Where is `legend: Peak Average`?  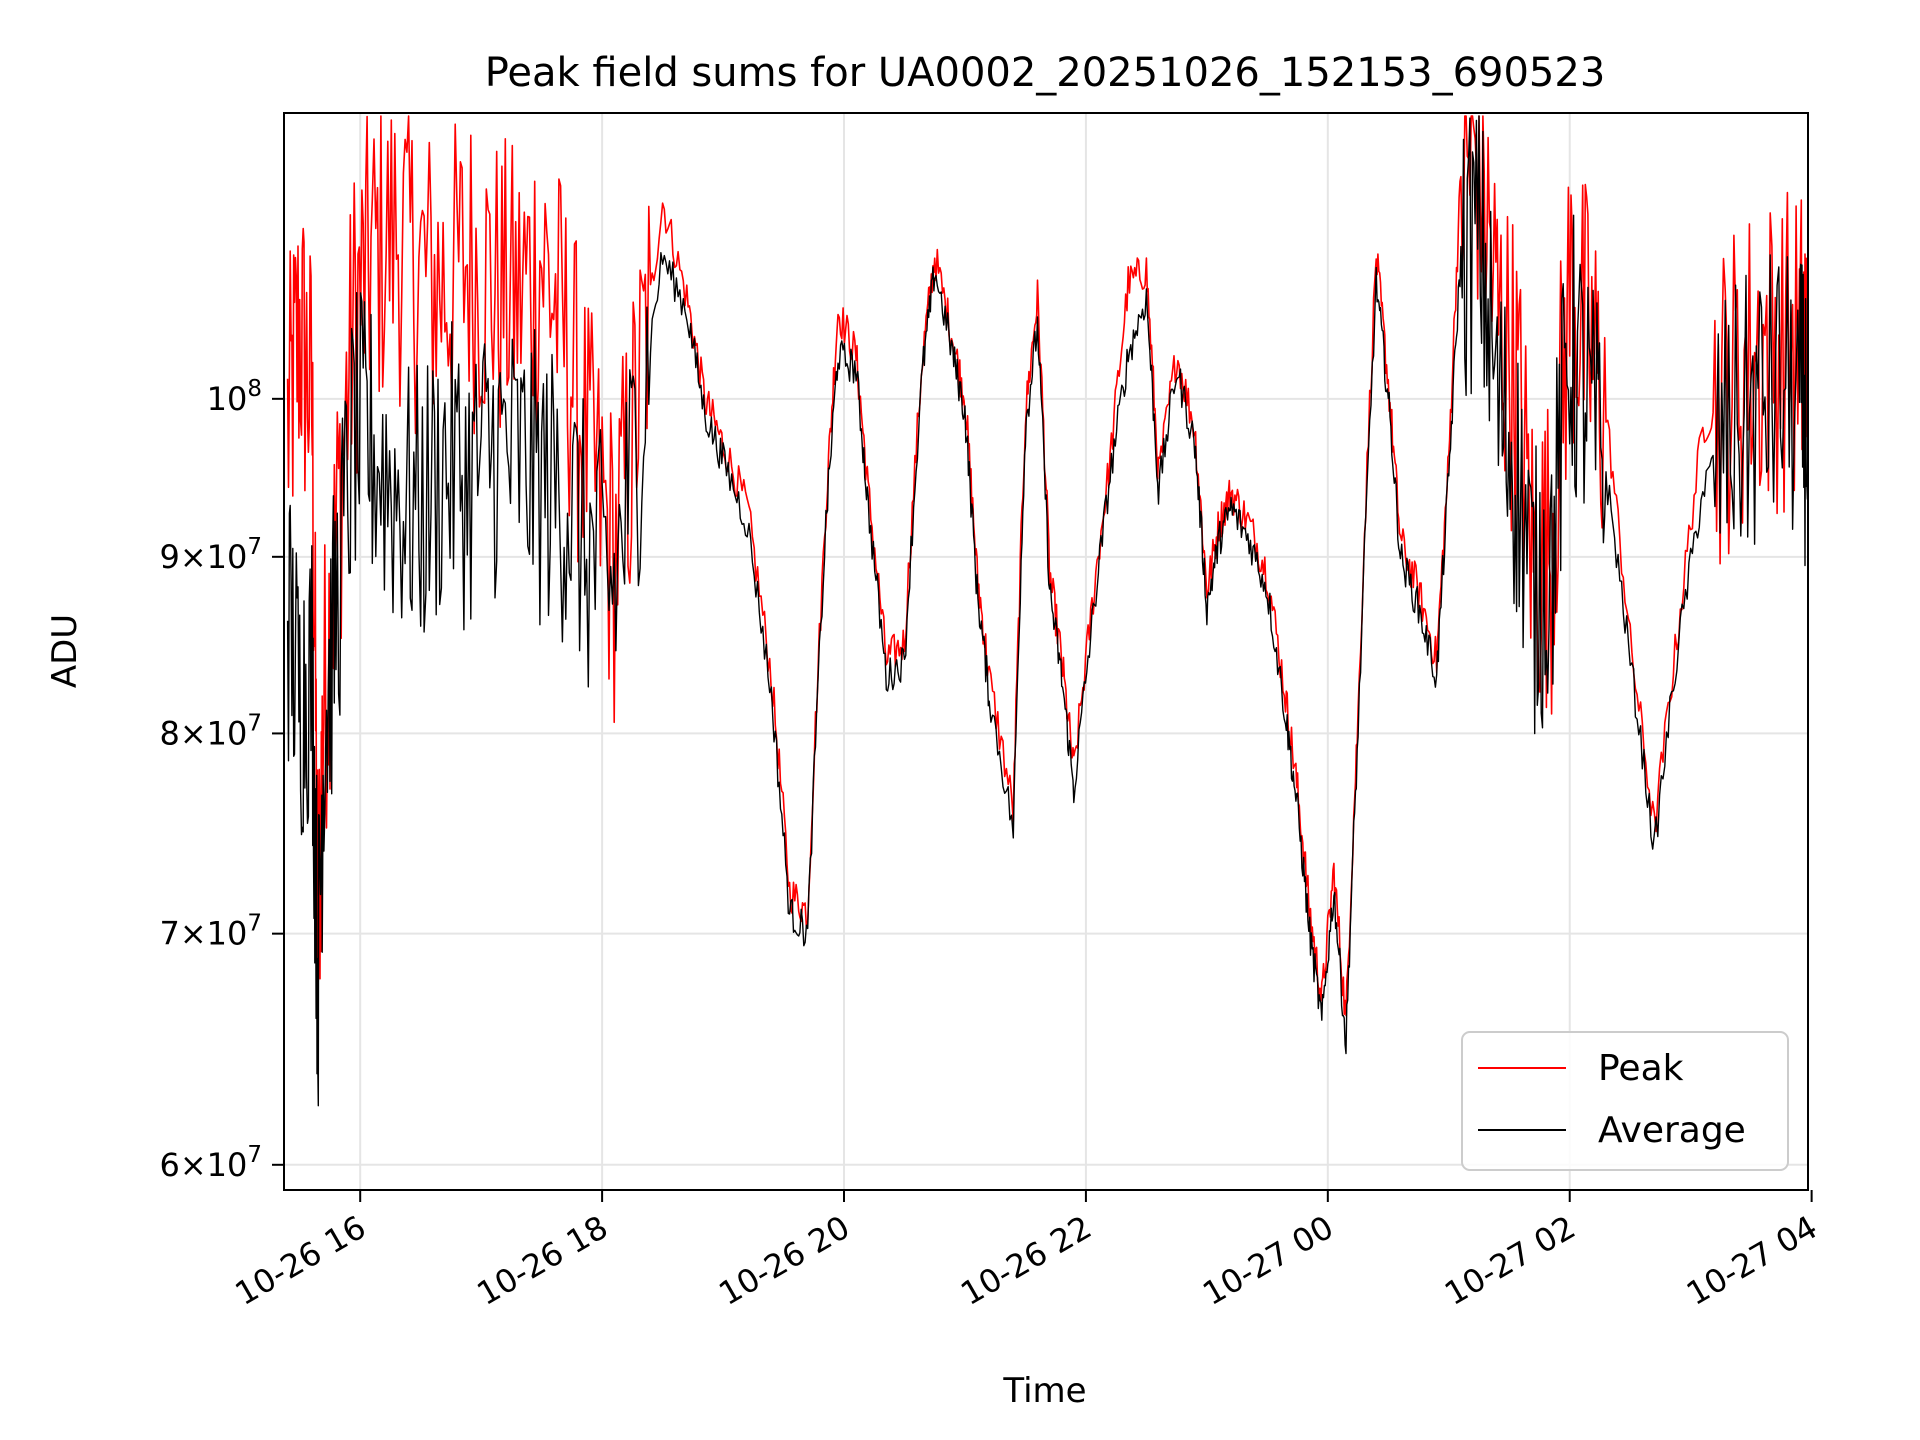
legend: Peak Average is located at coordinates (1625, 1101).